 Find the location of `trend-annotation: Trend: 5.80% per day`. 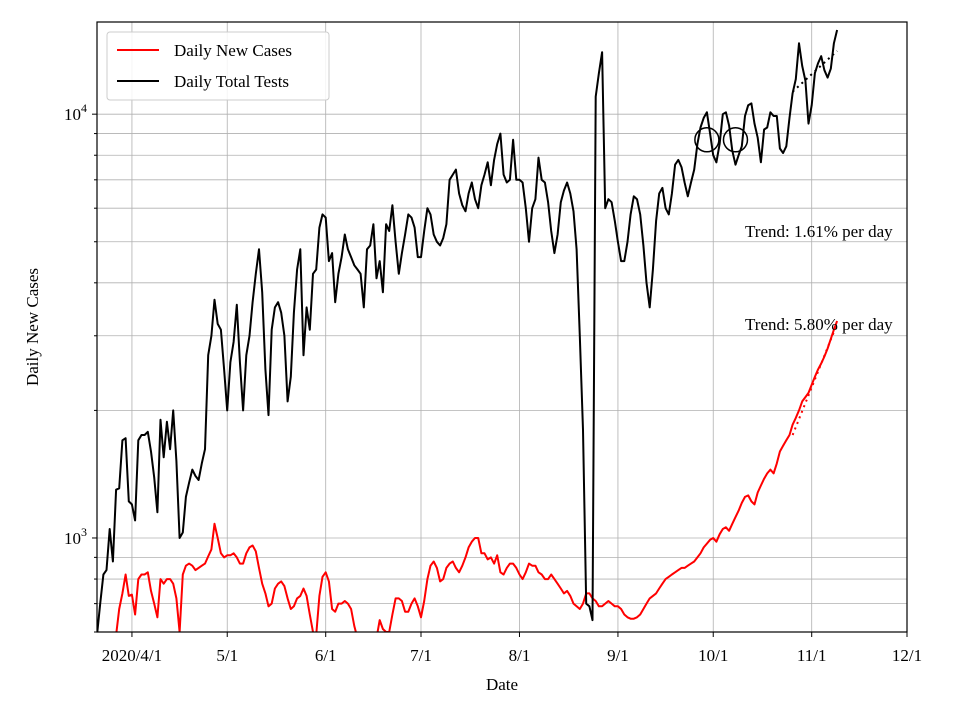

trend-annotation: Trend: 5.80% per day is located at coordinates (819, 324).